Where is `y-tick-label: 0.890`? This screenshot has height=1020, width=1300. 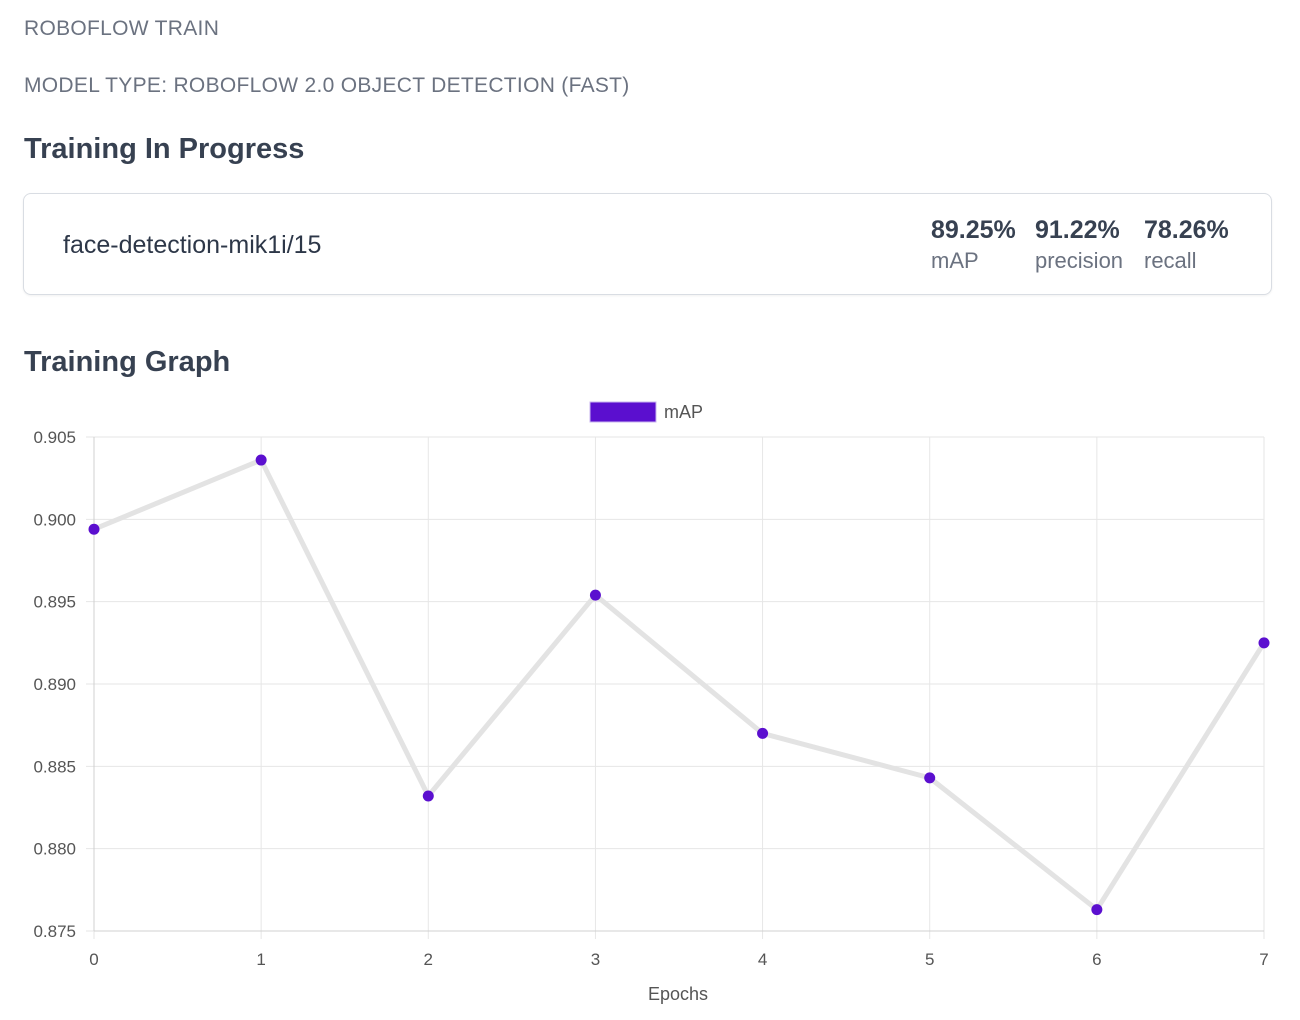
y-tick-label: 0.890 is located at coordinates (54, 684).